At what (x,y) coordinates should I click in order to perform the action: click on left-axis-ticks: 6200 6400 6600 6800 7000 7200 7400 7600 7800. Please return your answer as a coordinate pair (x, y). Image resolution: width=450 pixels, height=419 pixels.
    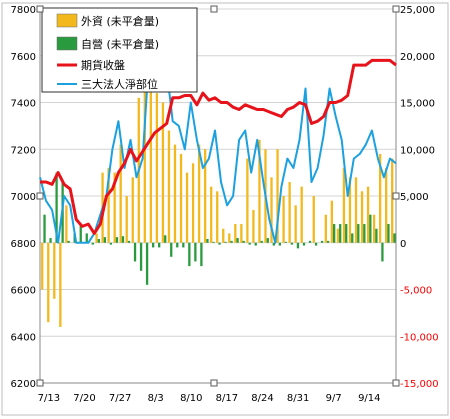
    Looking at the image, I should click on (23, 197).